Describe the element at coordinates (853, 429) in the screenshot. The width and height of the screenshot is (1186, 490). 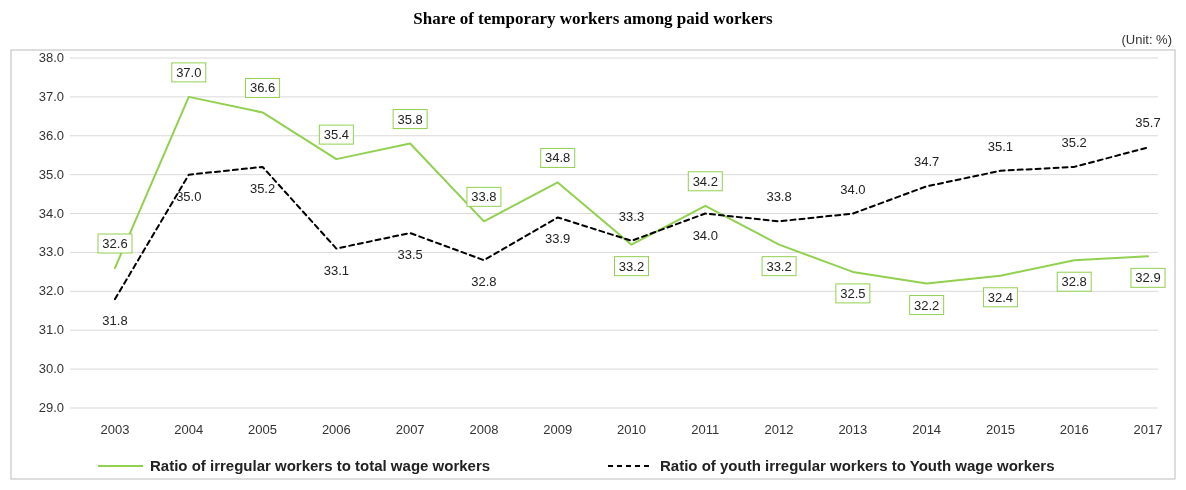
I see `x-tick-label: 2013` at that location.